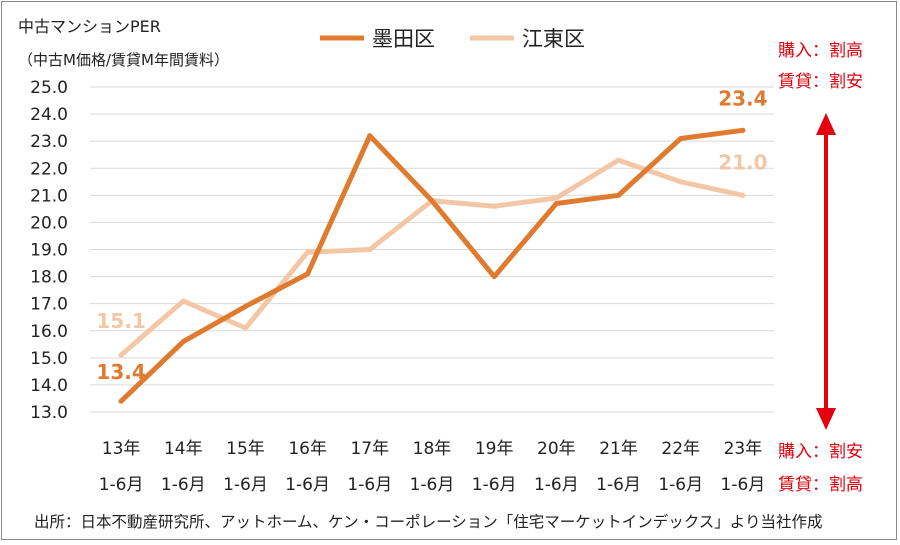 The image size is (900, 545). I want to click on x-tick-label: 18年, so click(432, 449).